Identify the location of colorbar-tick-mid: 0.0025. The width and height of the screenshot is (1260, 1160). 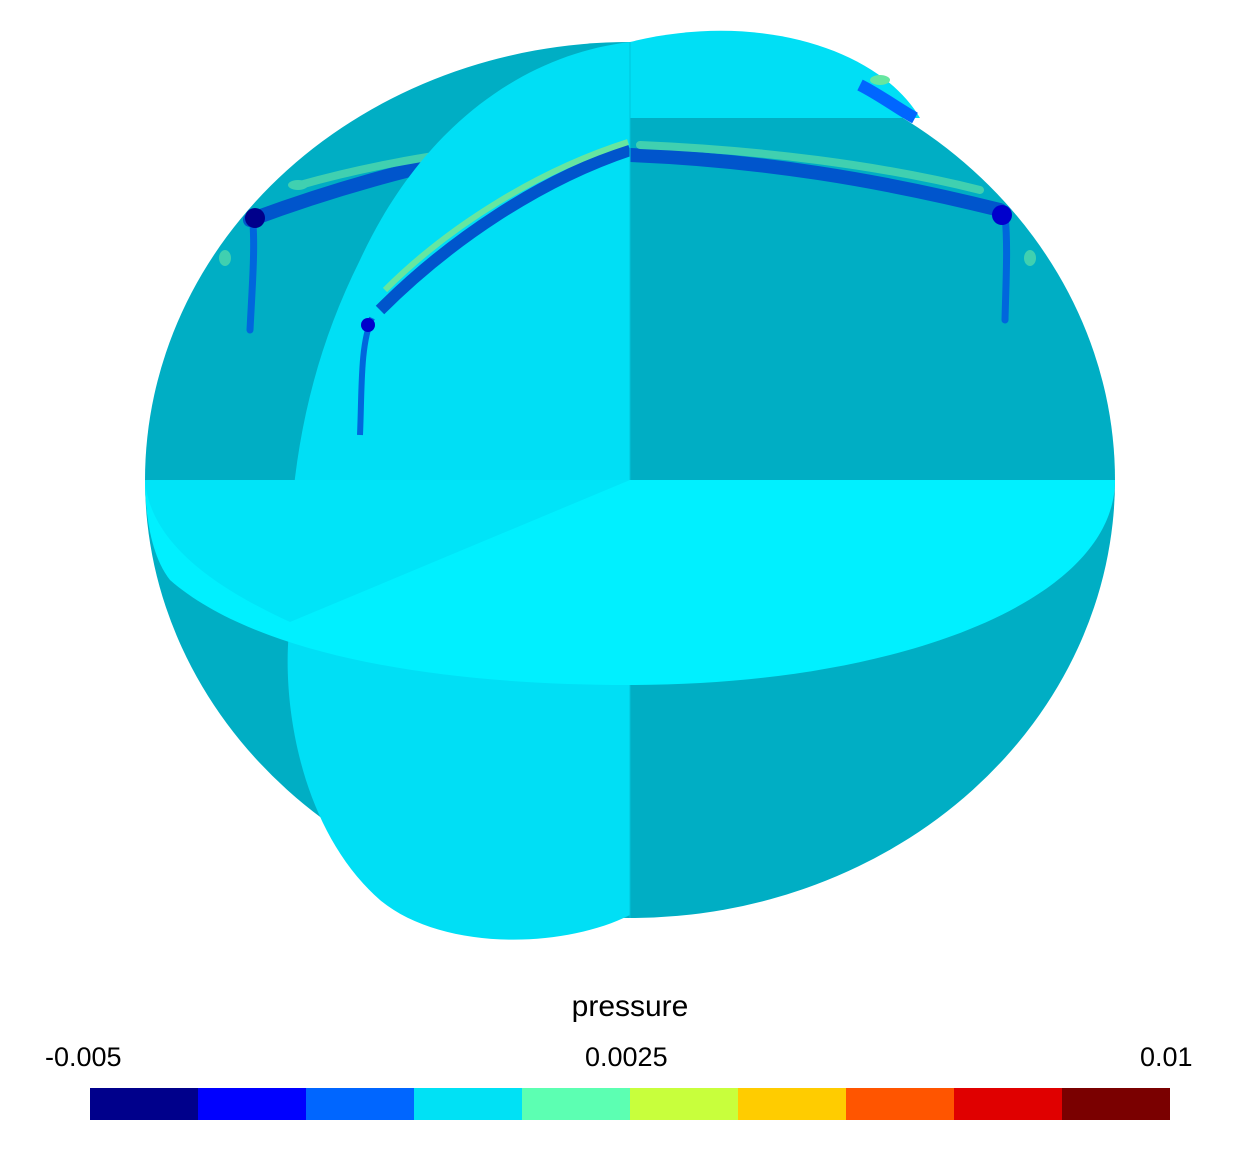
(626, 1057).